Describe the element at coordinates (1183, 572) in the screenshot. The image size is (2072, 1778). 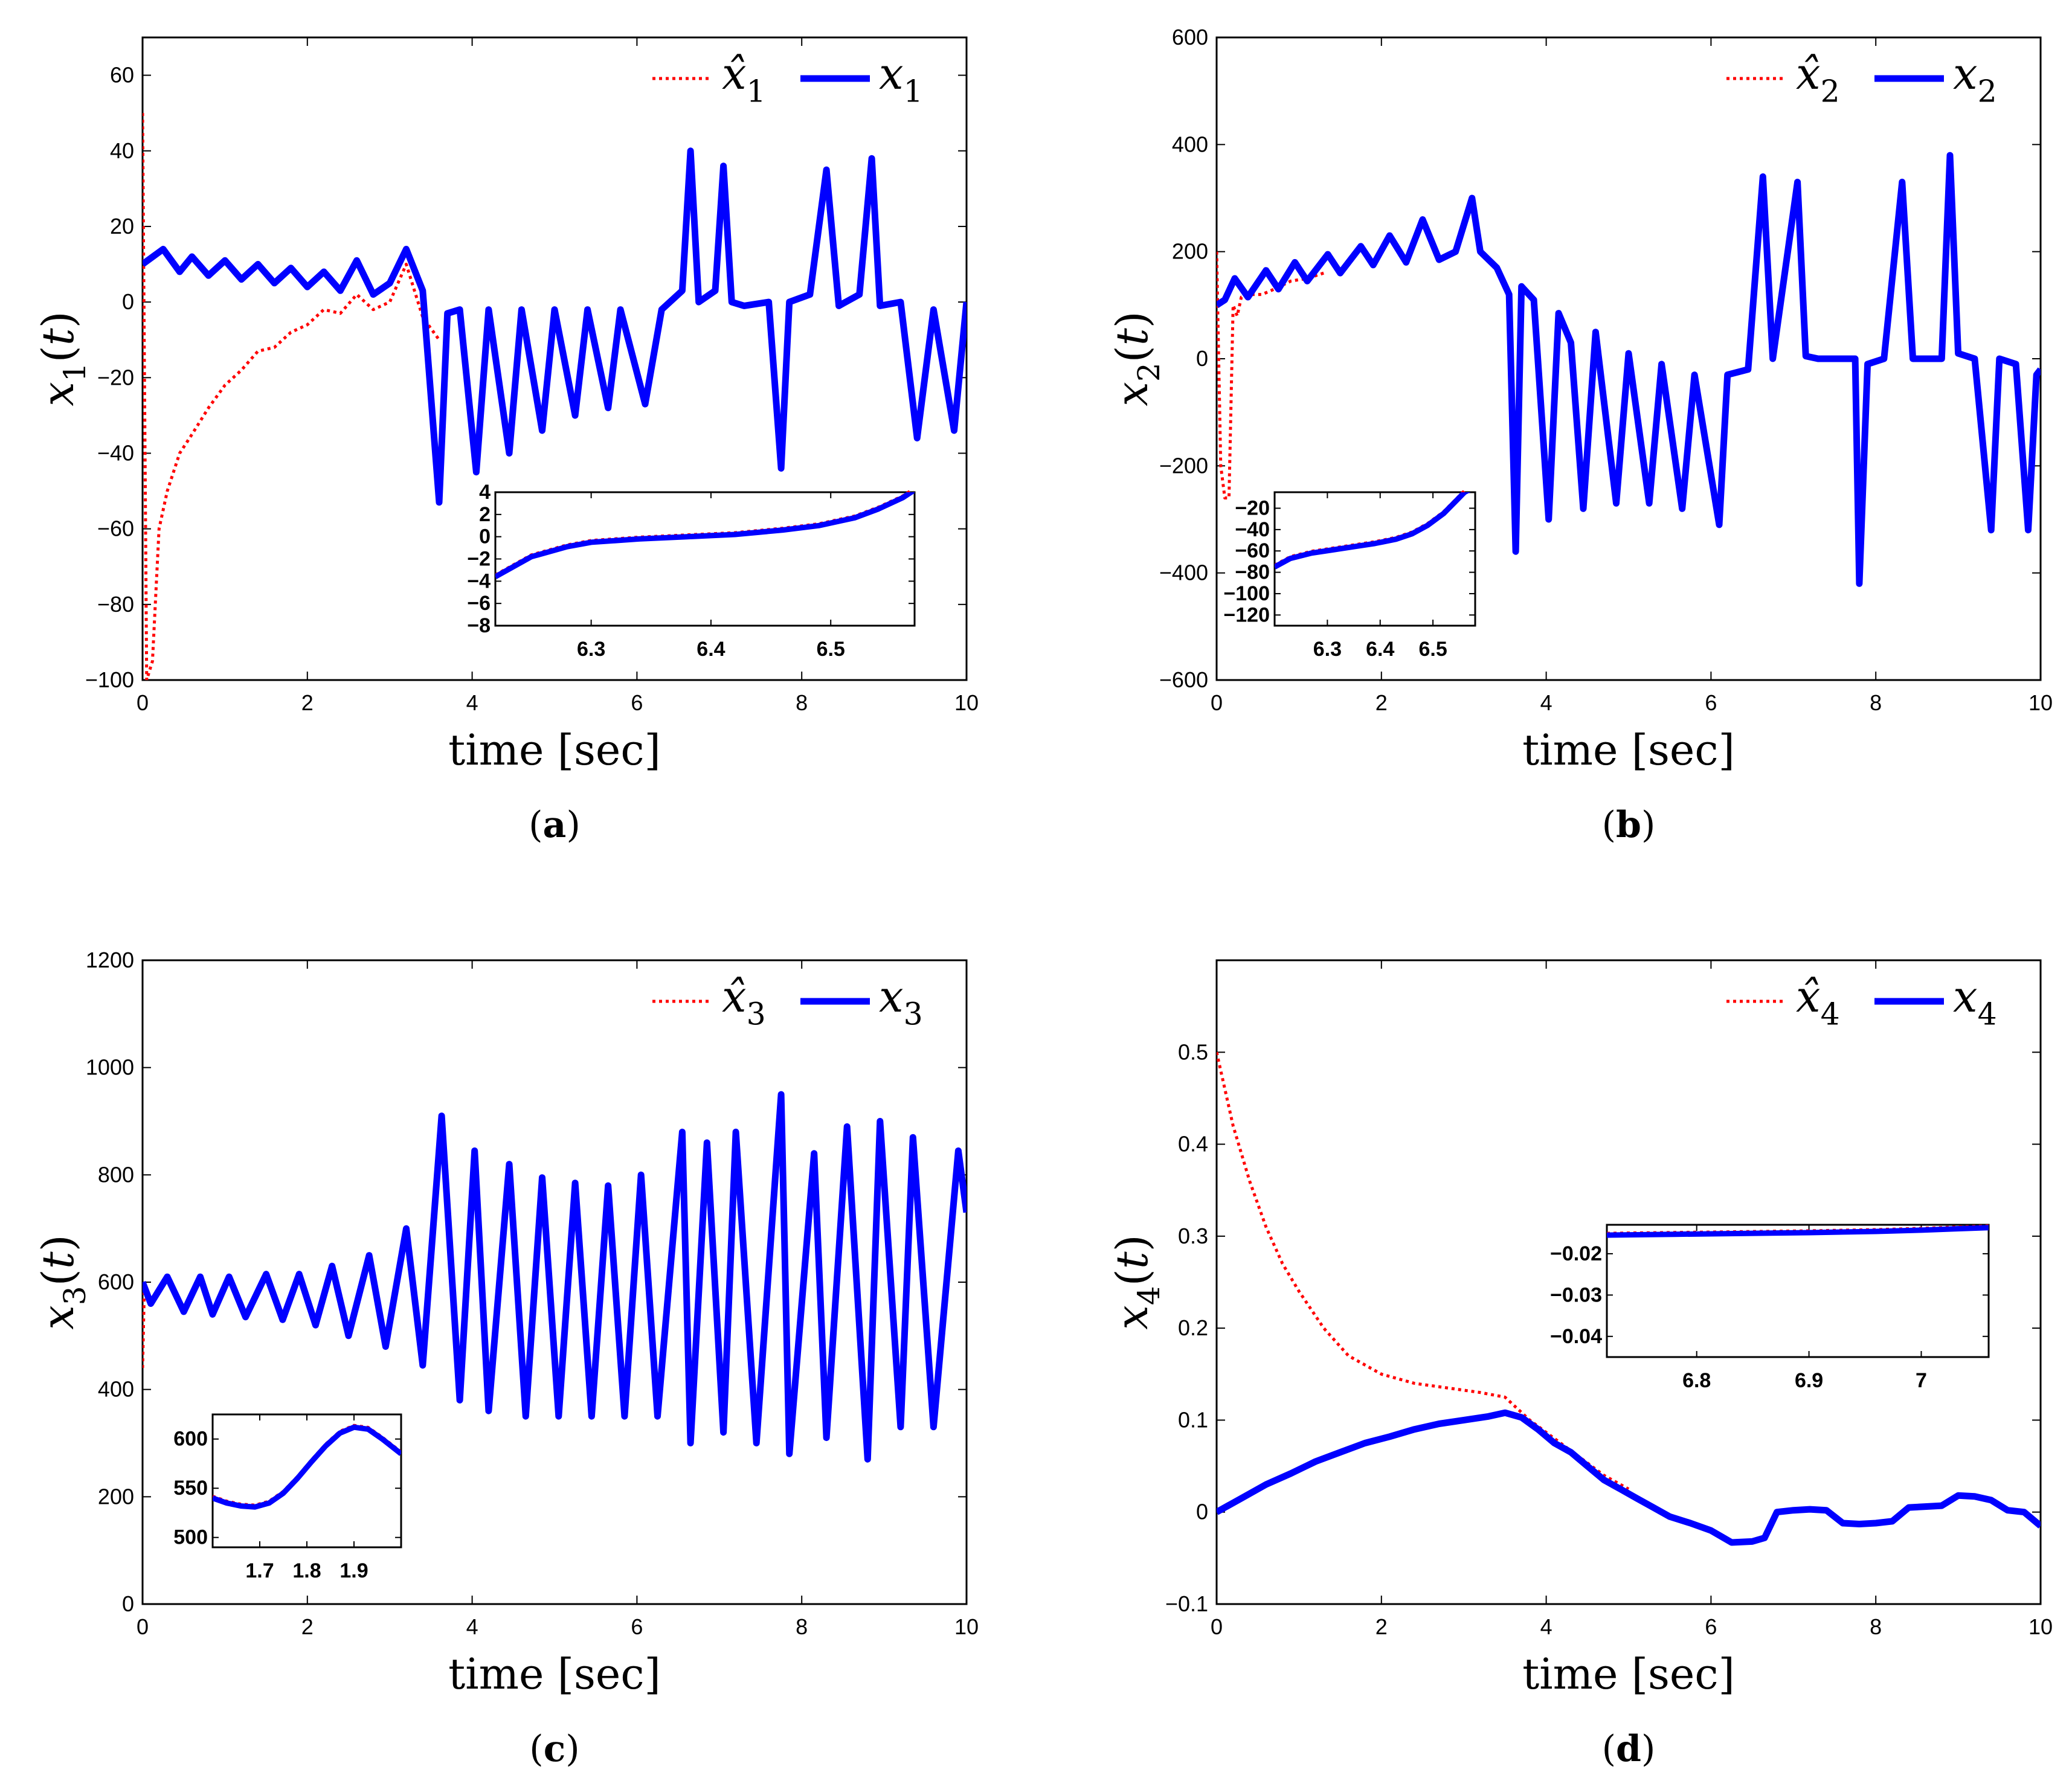
I see `y-tick-label: −400` at that location.